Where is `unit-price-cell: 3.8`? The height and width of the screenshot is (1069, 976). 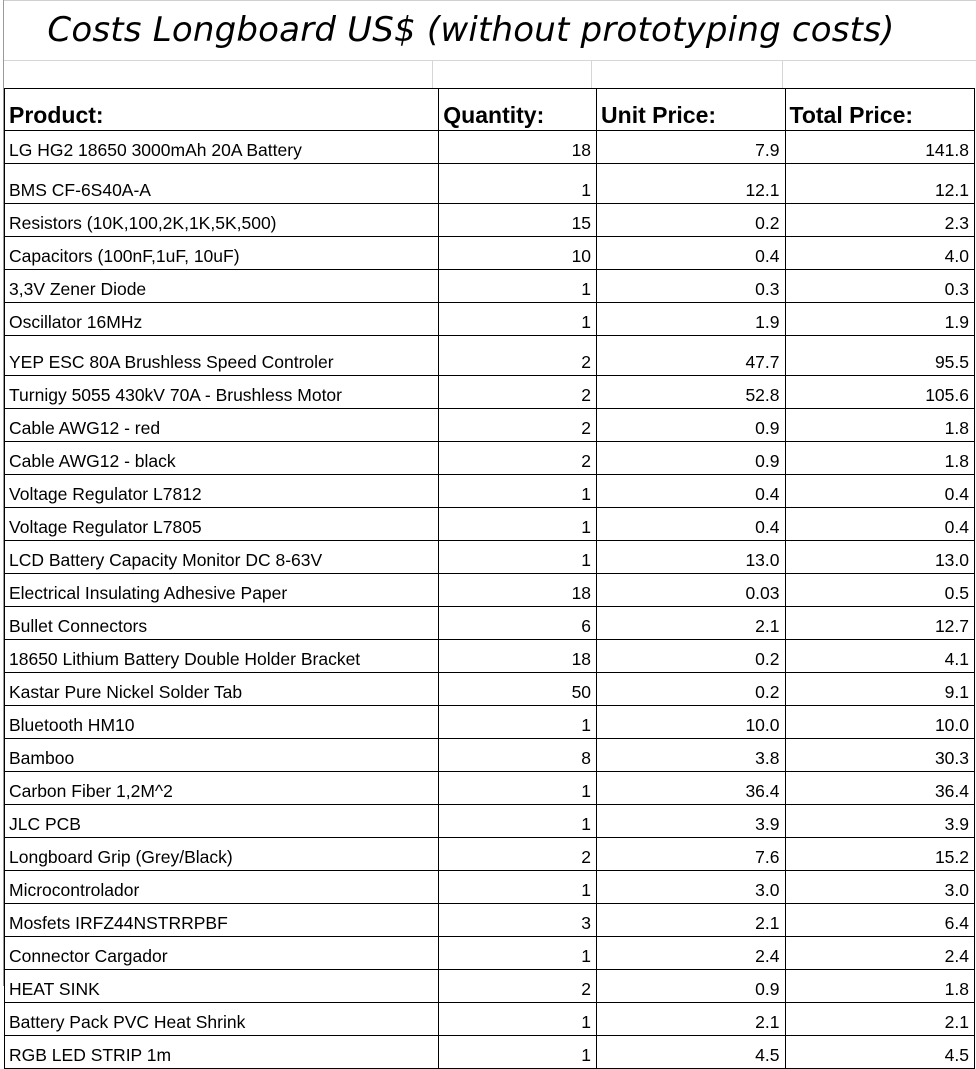
unit-price-cell: 3.8 is located at coordinates (691, 755).